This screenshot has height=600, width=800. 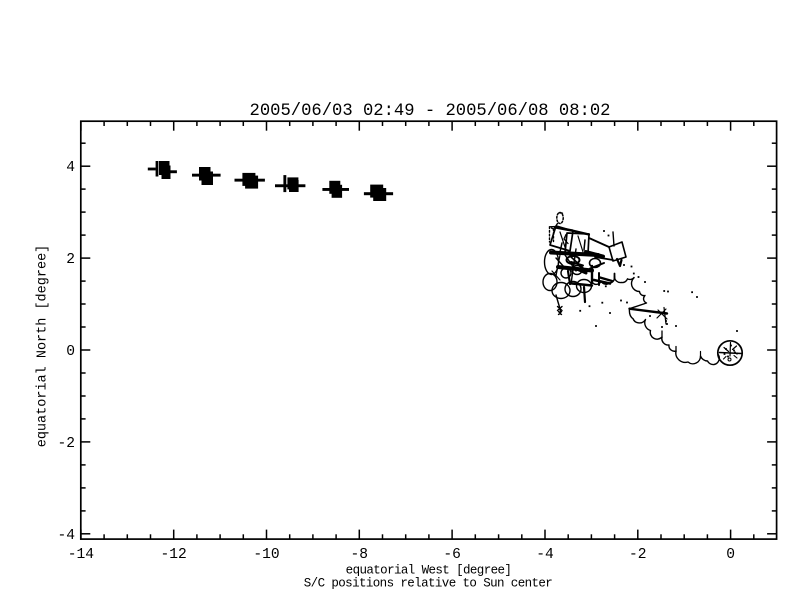 What do you see at coordinates (360, 555) in the screenshot?
I see `svg-text: -8` at bounding box center [360, 555].